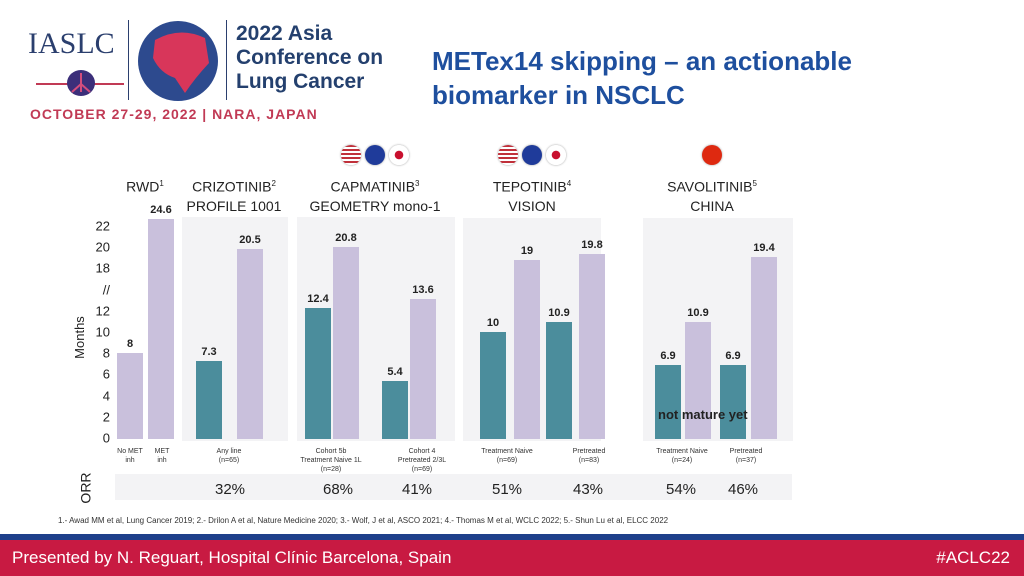 The image size is (1024, 576). What do you see at coordinates (318, 299) in the screenshot?
I see `bar-value-label: 12.4` at bounding box center [318, 299].